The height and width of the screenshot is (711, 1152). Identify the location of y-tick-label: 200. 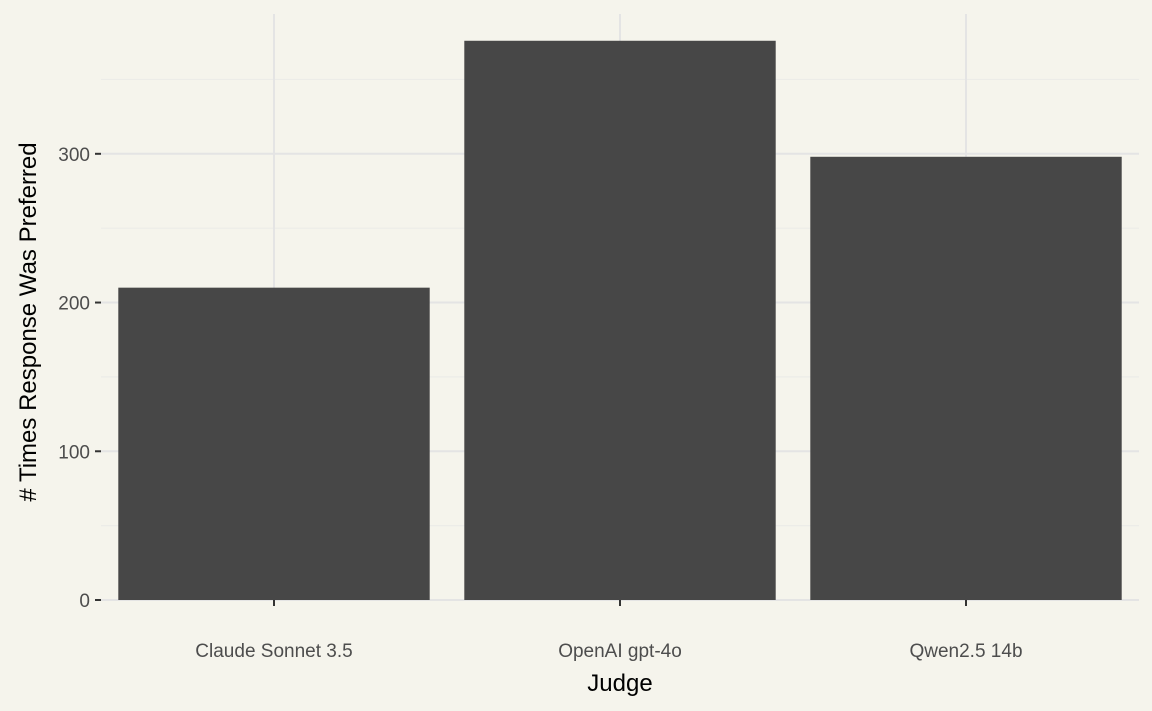
(74, 304).